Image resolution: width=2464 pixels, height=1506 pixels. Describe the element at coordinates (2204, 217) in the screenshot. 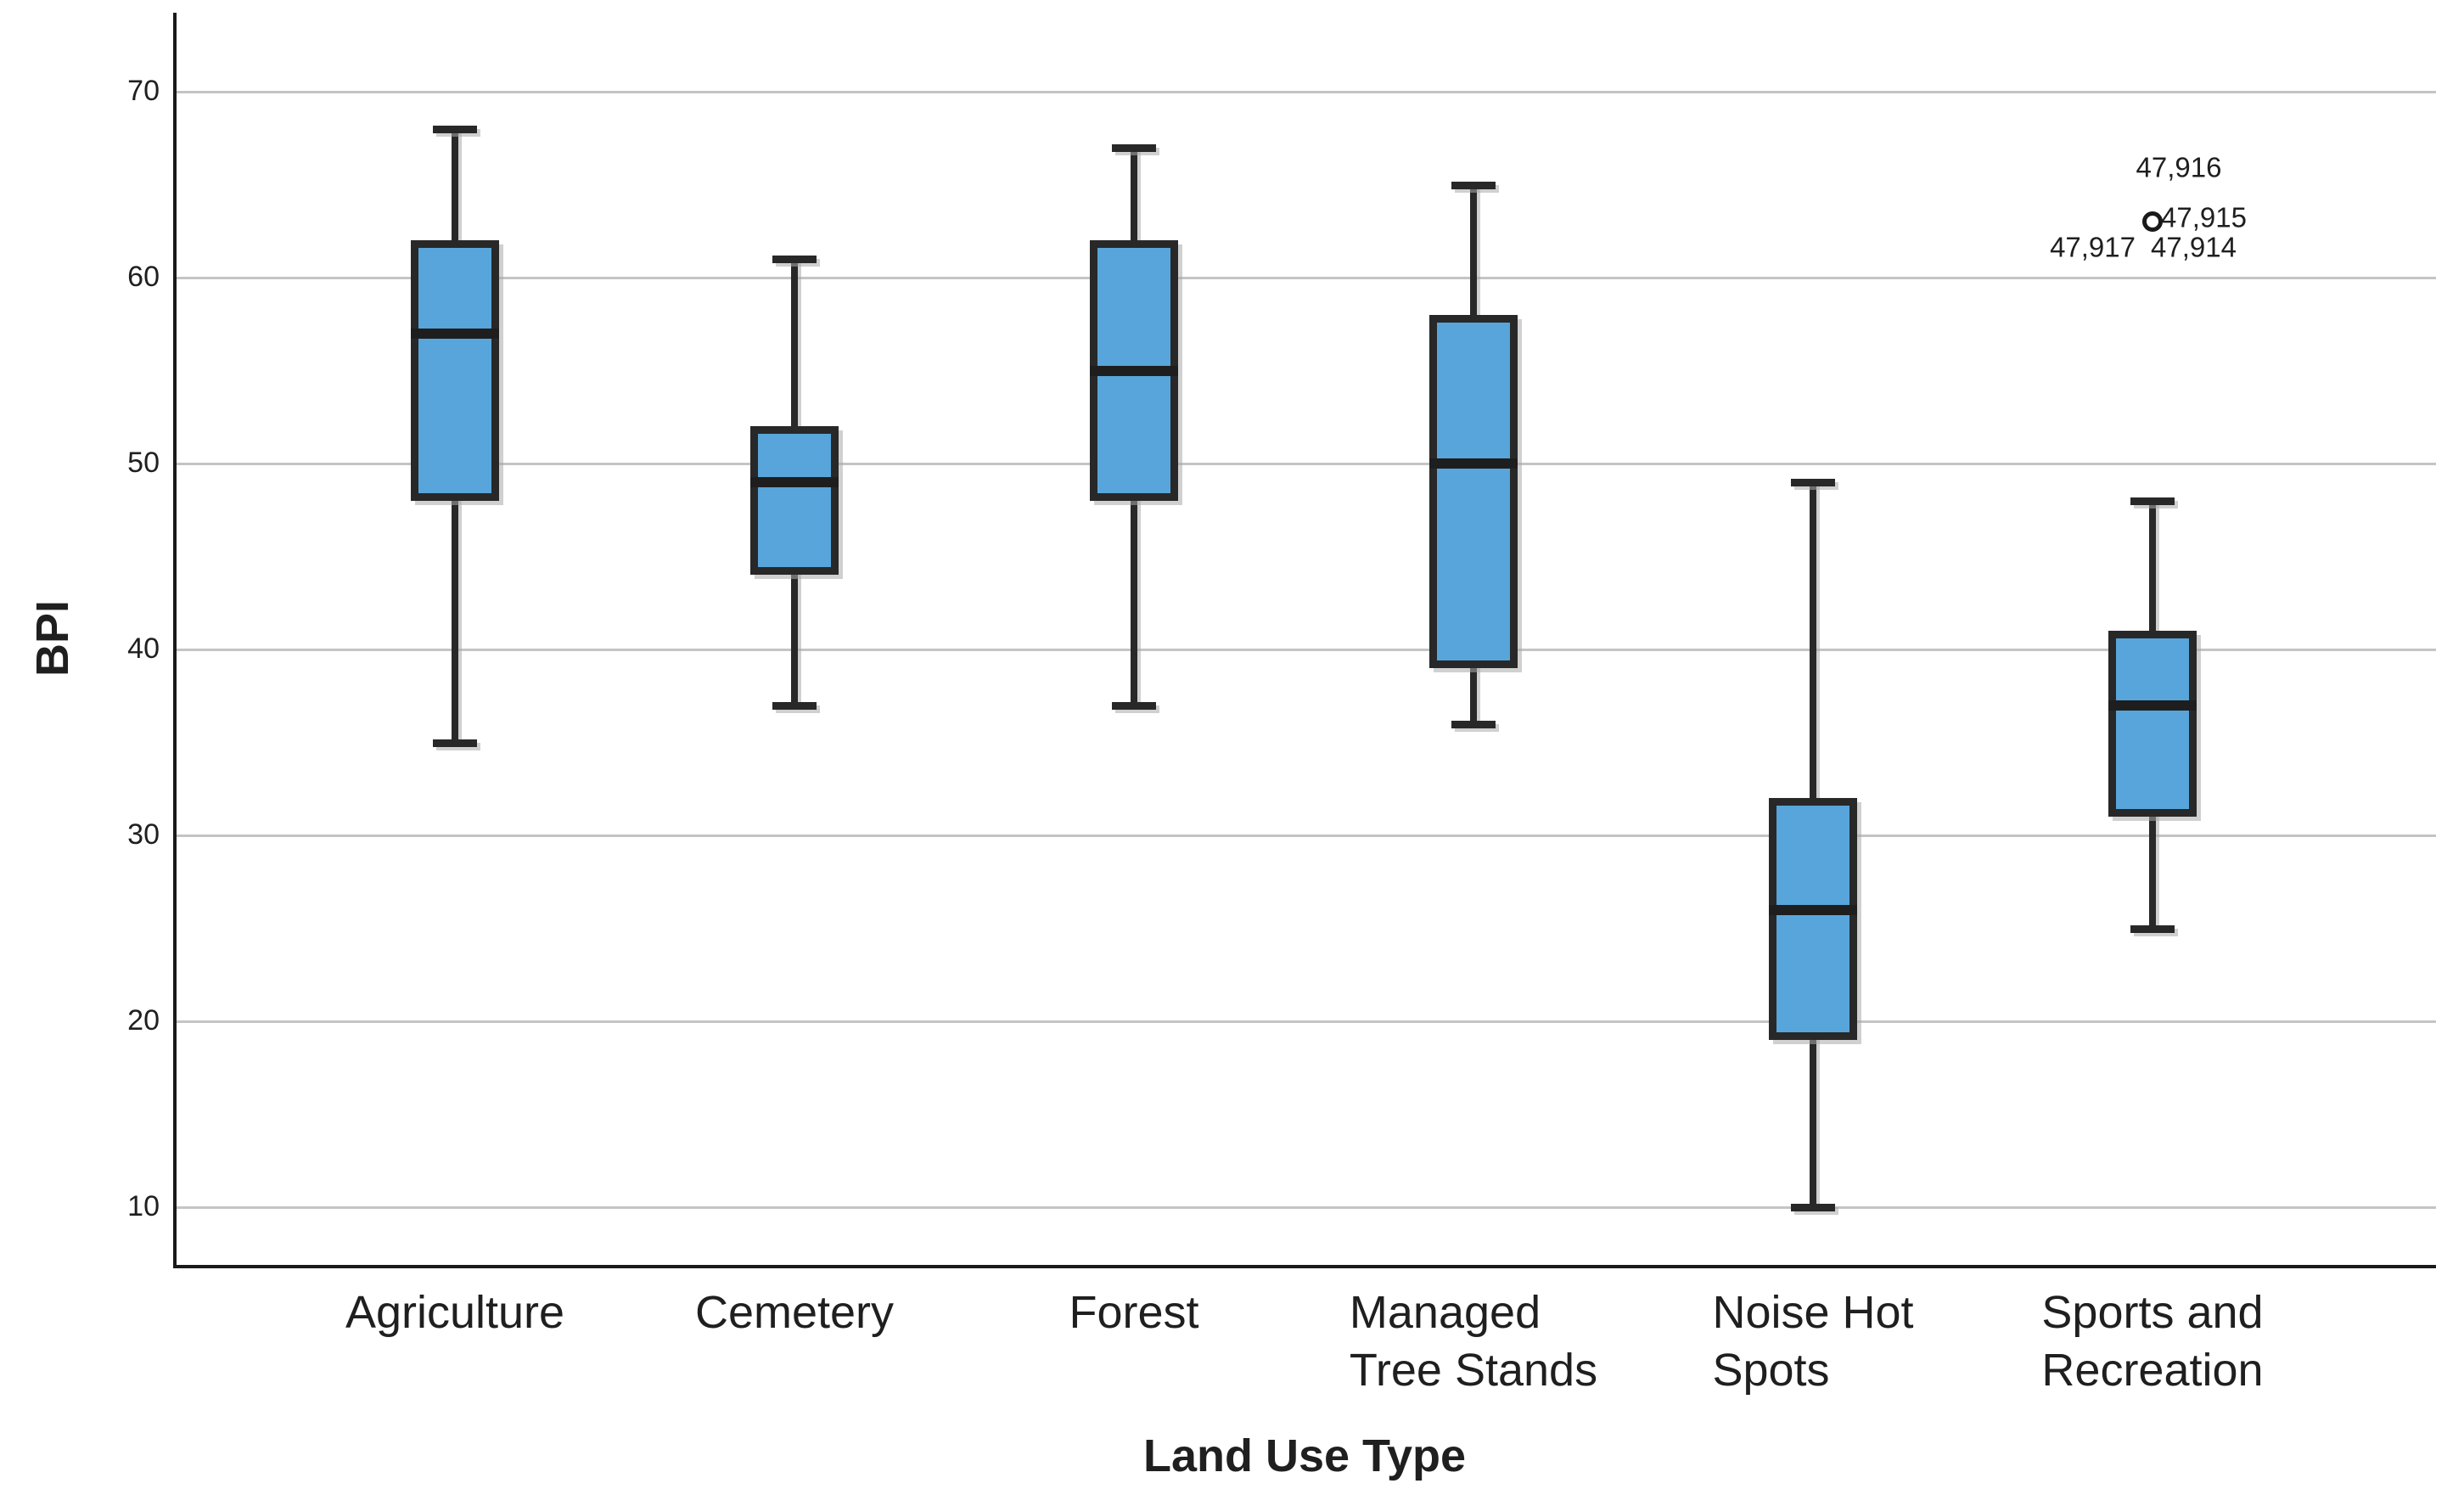

I see `outlier-label-right: 47,915` at that location.